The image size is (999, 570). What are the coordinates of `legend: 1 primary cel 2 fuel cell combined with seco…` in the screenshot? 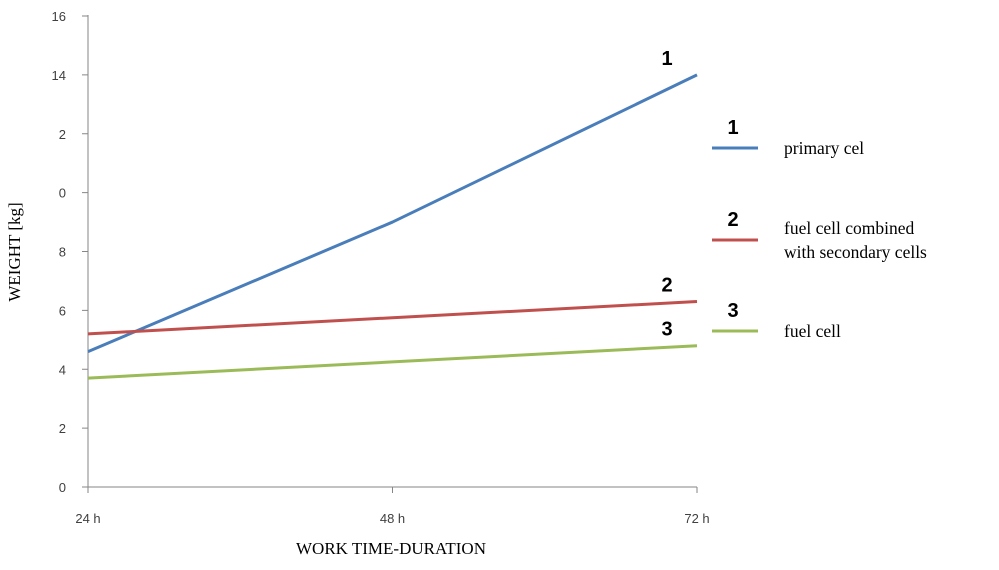 It's located at (819, 229).